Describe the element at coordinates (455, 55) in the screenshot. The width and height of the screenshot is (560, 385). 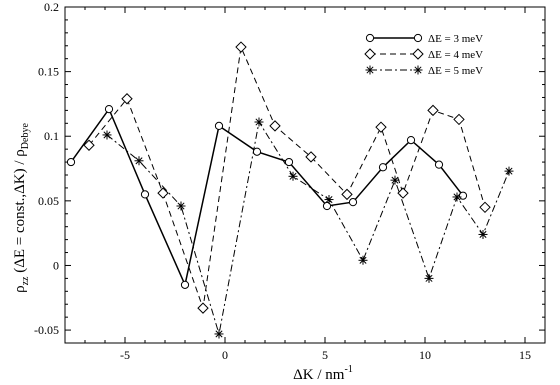
I see `legend-label: ΔE = 4 meV` at that location.